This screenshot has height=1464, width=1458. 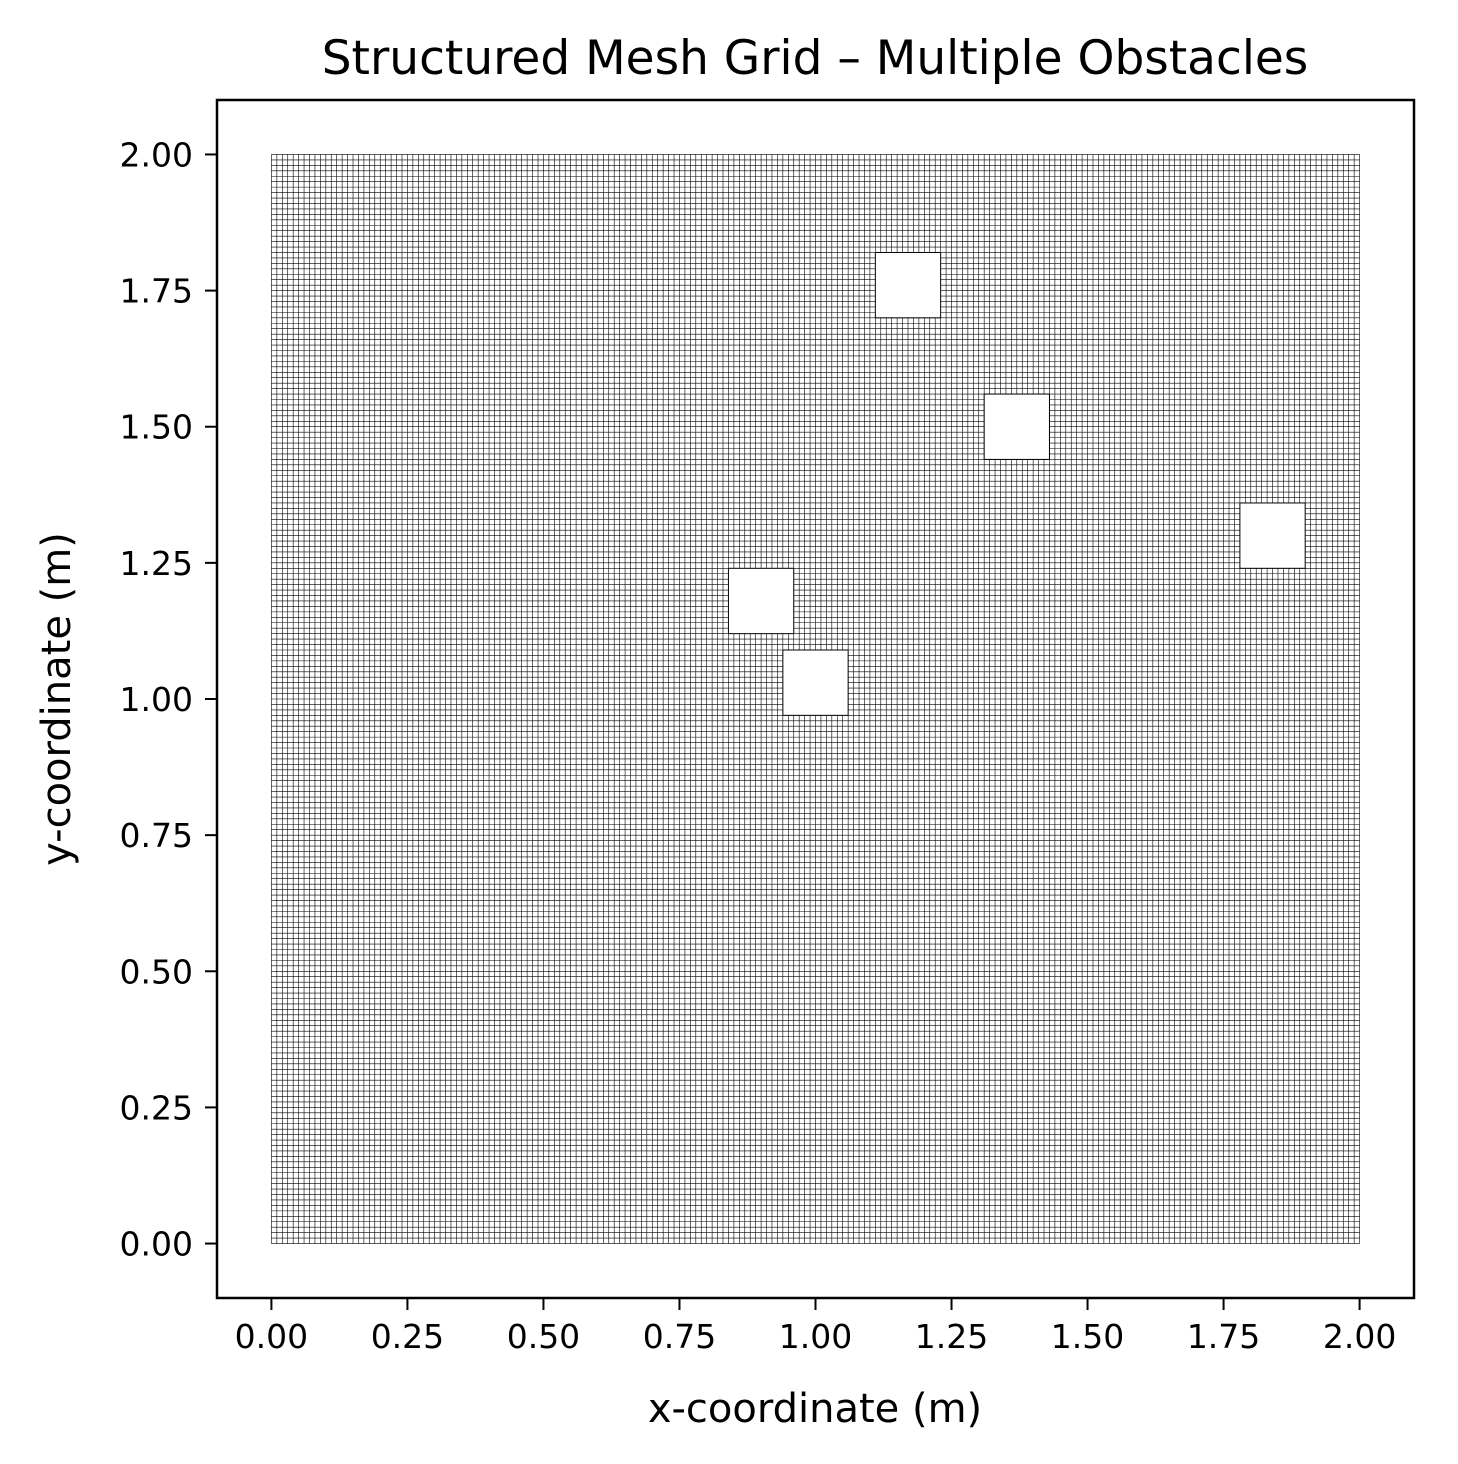 I want to click on x-tick-label: 1.75, so click(x=1223, y=1336).